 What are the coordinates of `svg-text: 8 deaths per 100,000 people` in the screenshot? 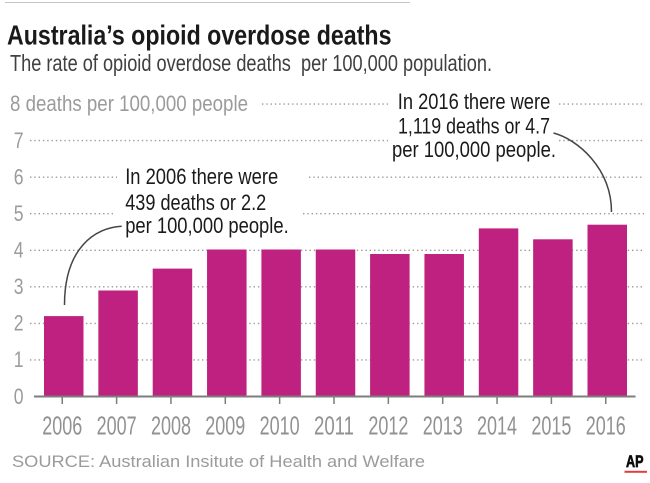 It's located at (129, 103).